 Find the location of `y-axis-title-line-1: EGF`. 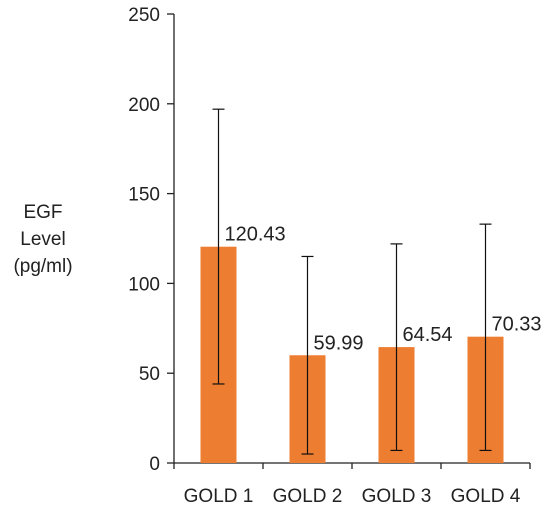

y-axis-title-line-1: EGF is located at coordinates (42, 212).